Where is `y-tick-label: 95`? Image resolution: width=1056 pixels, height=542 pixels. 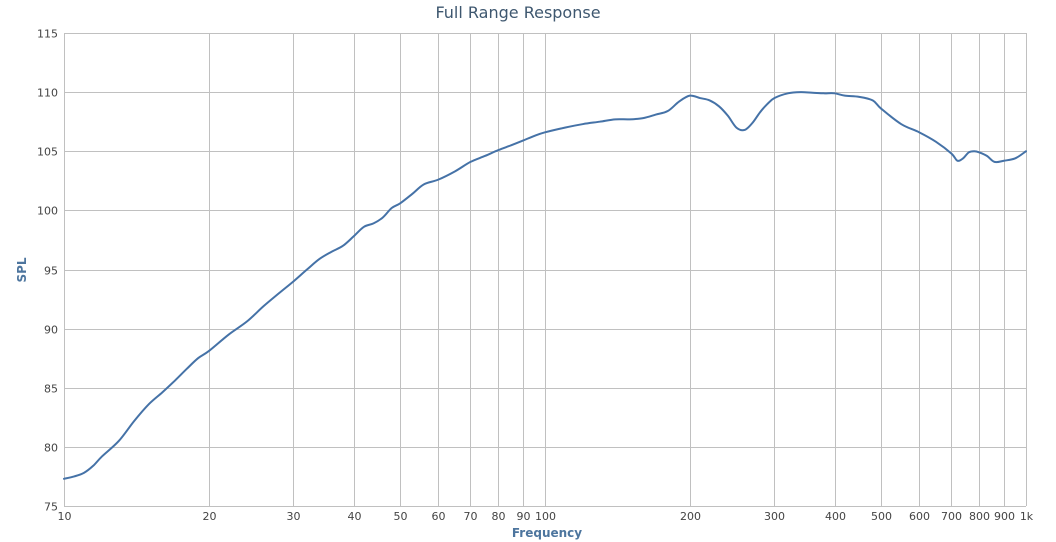
y-tick-label: 95 is located at coordinates (51, 271).